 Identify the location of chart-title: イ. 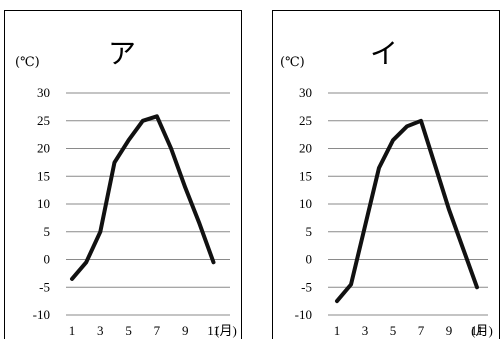
(384, 53).